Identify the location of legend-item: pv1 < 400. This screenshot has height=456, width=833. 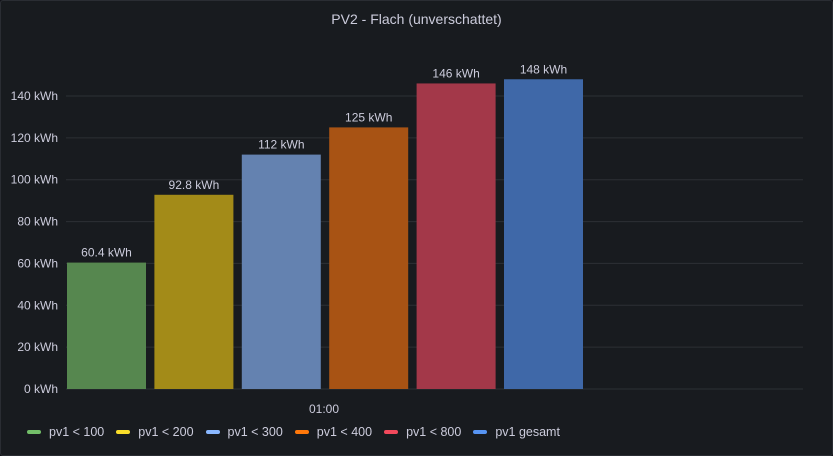
(333, 432).